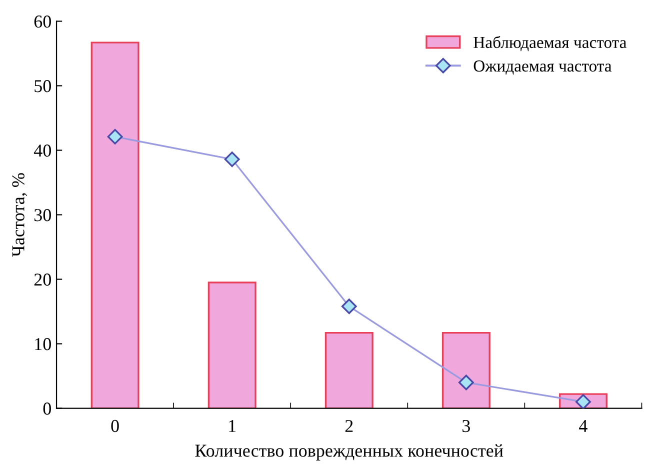  I want to click on y-tick-label: 50, so click(42, 86).